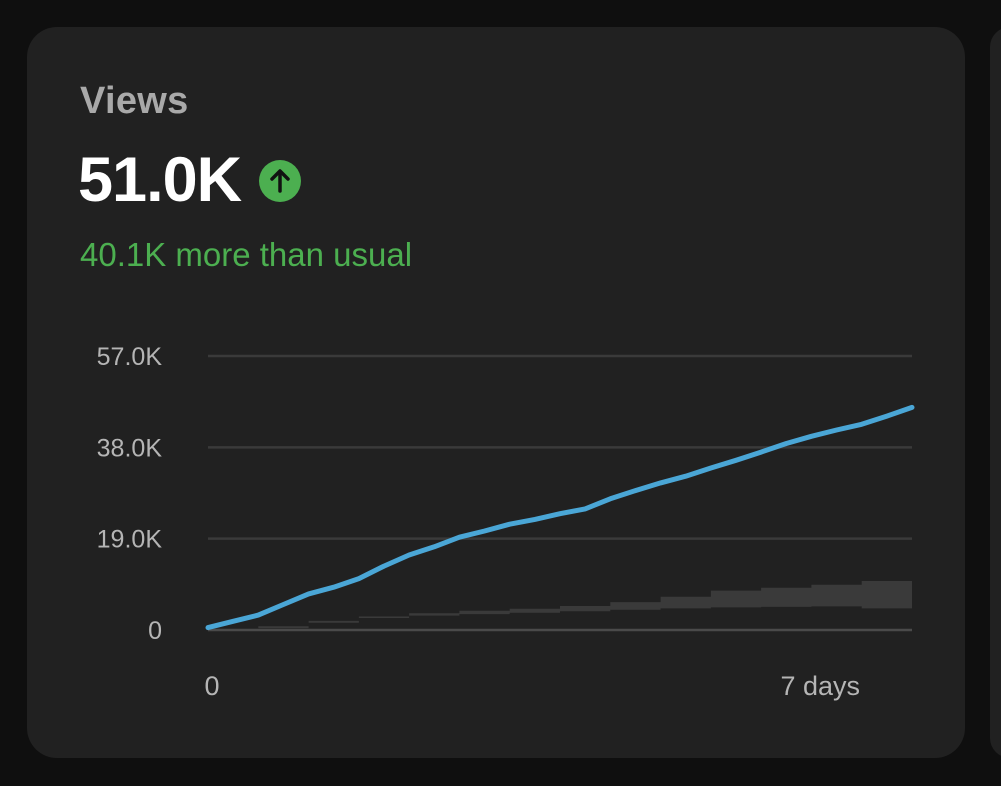 The width and height of the screenshot is (1001, 786). I want to click on up-arrow-icon, so click(280, 181).